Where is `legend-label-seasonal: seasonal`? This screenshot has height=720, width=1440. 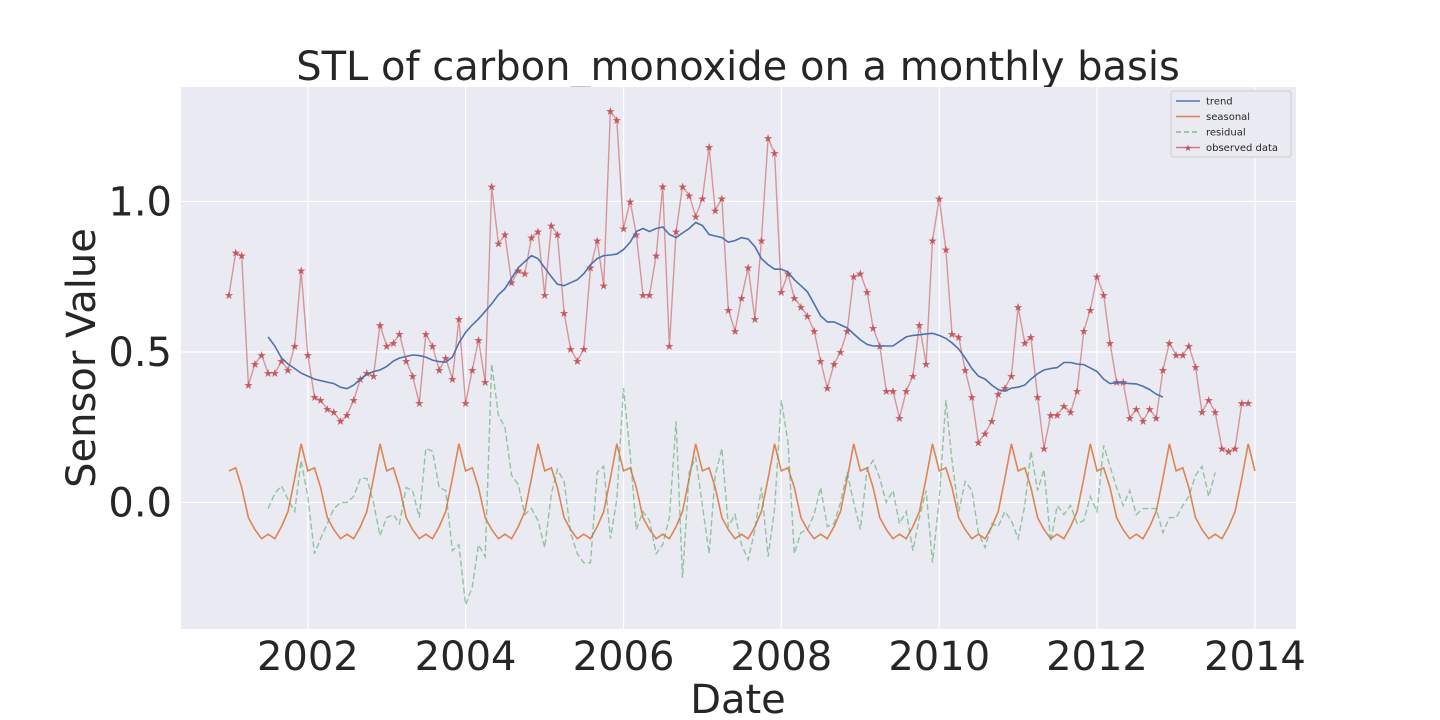
legend-label-seasonal: seasonal is located at coordinates (1228, 117).